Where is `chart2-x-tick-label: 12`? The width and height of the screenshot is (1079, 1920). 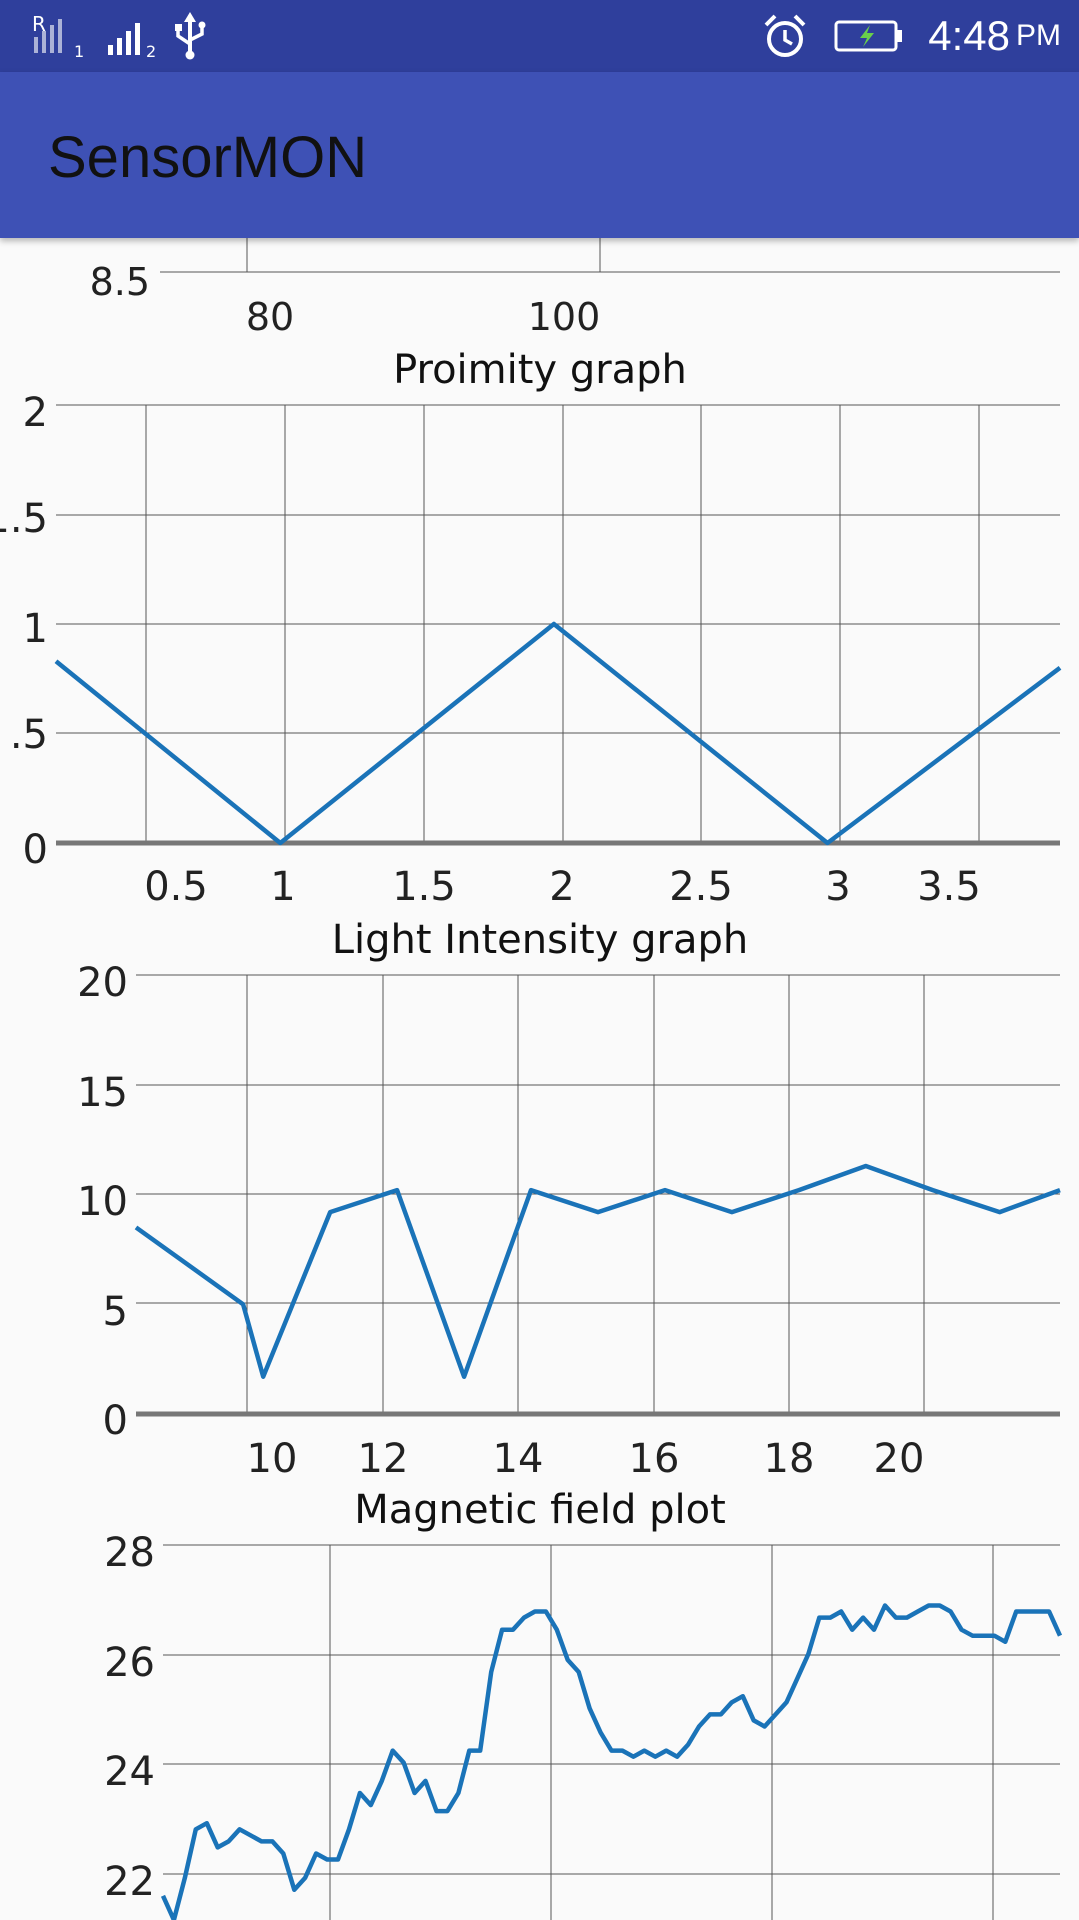
chart2-x-tick-label: 12 is located at coordinates (383, 1459).